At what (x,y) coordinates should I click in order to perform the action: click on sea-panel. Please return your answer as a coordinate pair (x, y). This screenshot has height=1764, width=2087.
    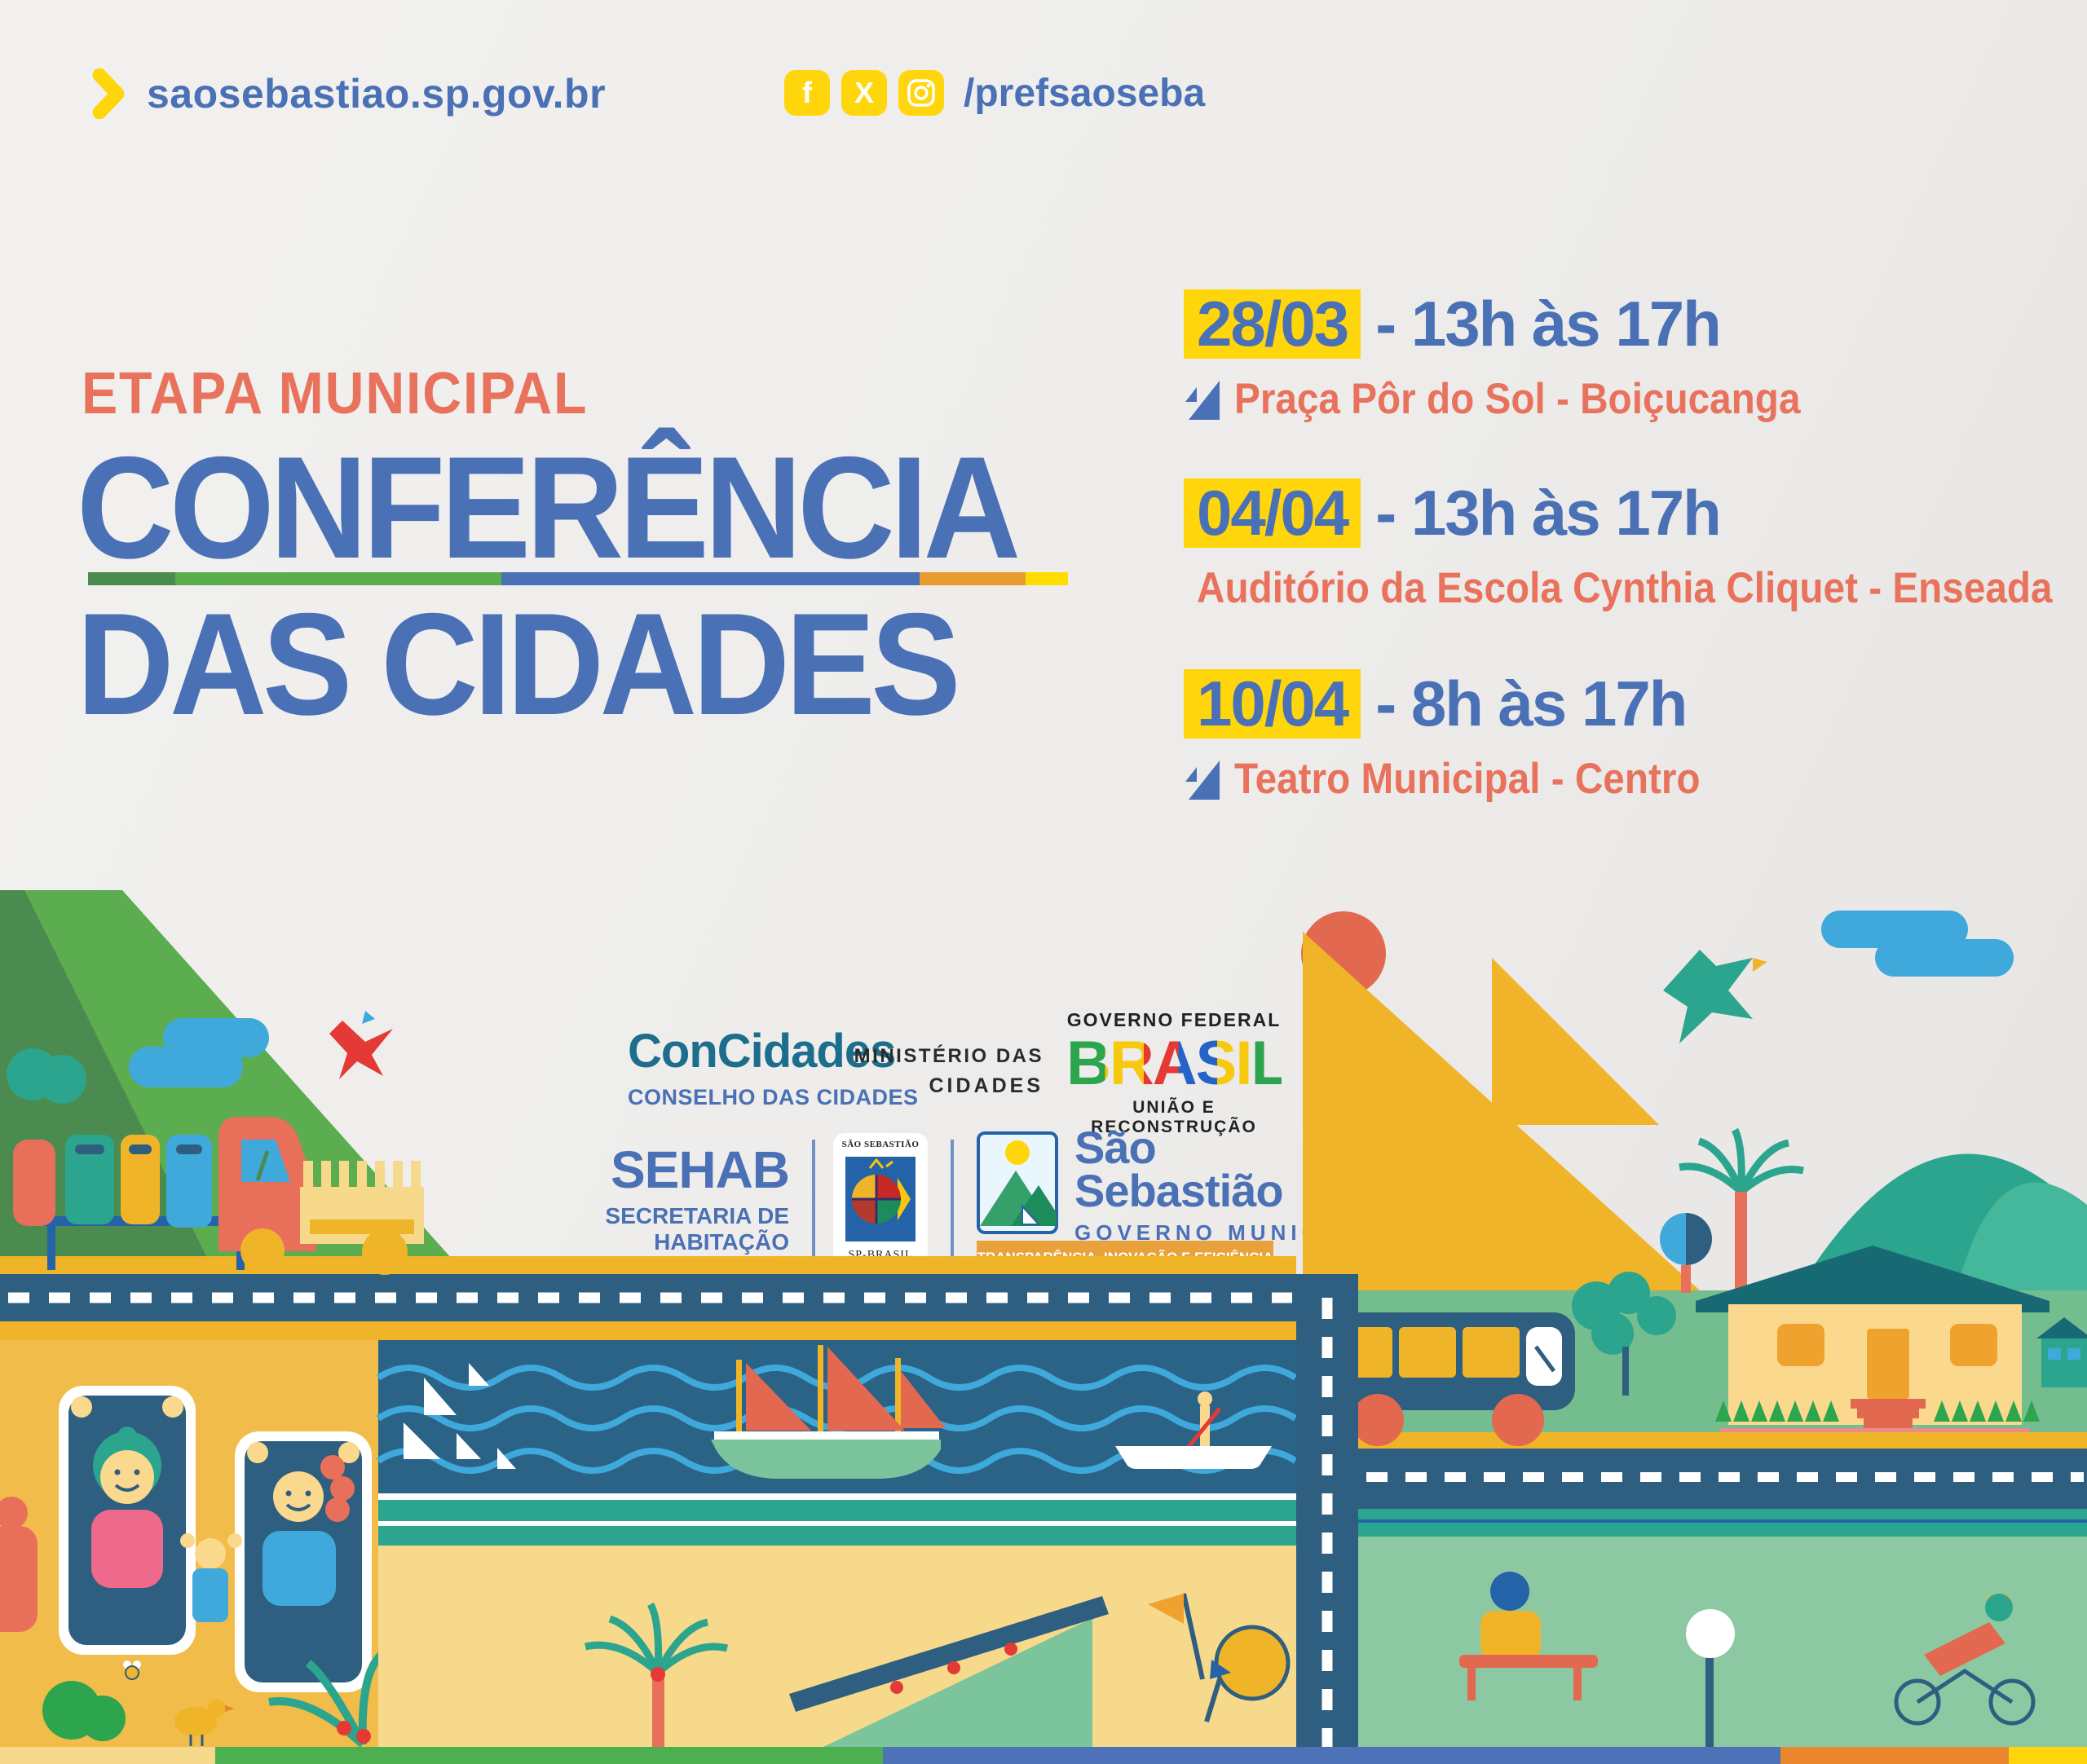
    Looking at the image, I should click on (837, 1416).